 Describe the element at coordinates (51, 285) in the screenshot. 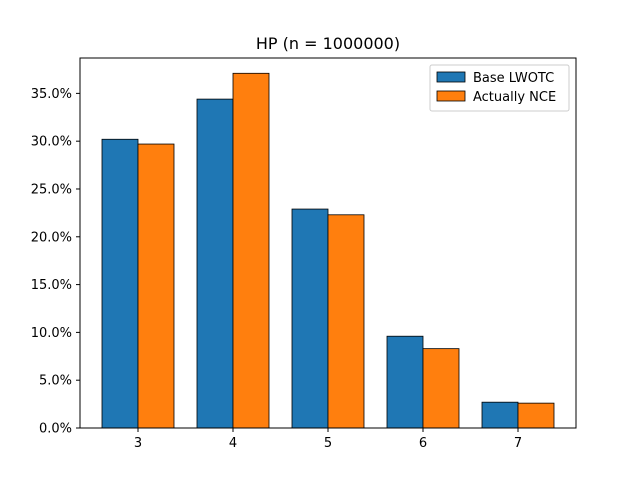

I see `y-tick-label: 15.0%` at that location.